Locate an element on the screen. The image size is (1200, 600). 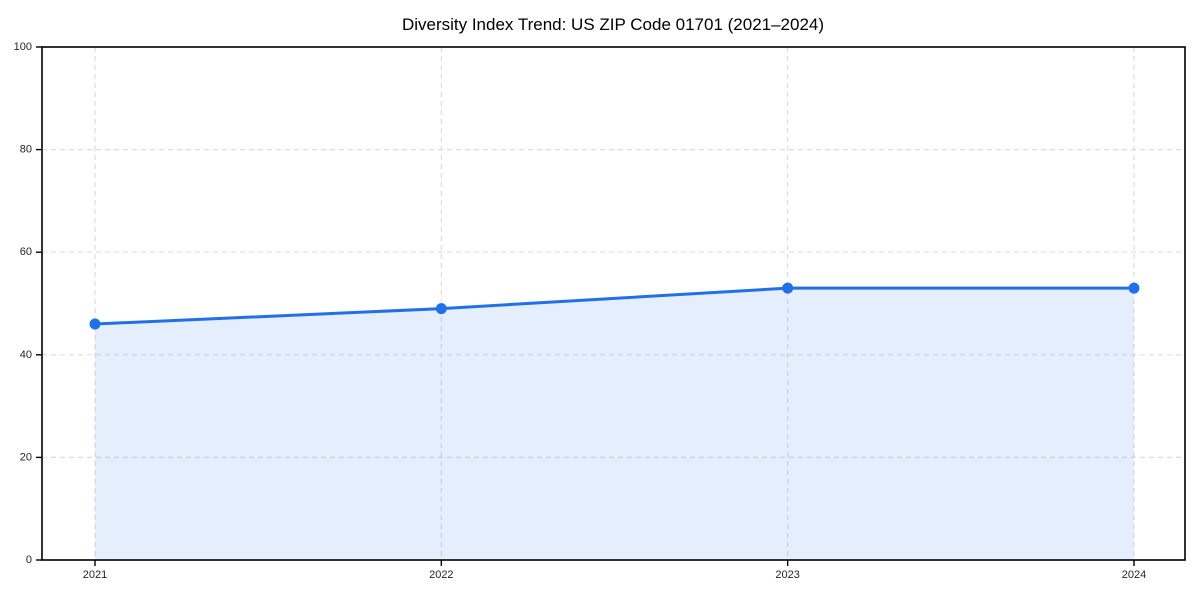
x-tick-label: 2022 is located at coordinates (441, 575).